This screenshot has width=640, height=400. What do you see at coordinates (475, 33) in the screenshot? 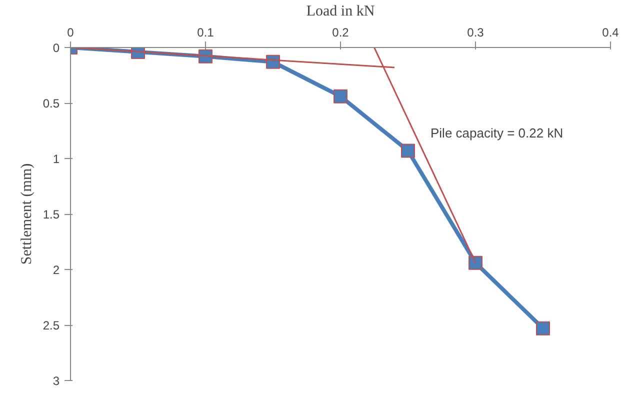
I see `x-tick-label: 0.3` at bounding box center [475, 33].